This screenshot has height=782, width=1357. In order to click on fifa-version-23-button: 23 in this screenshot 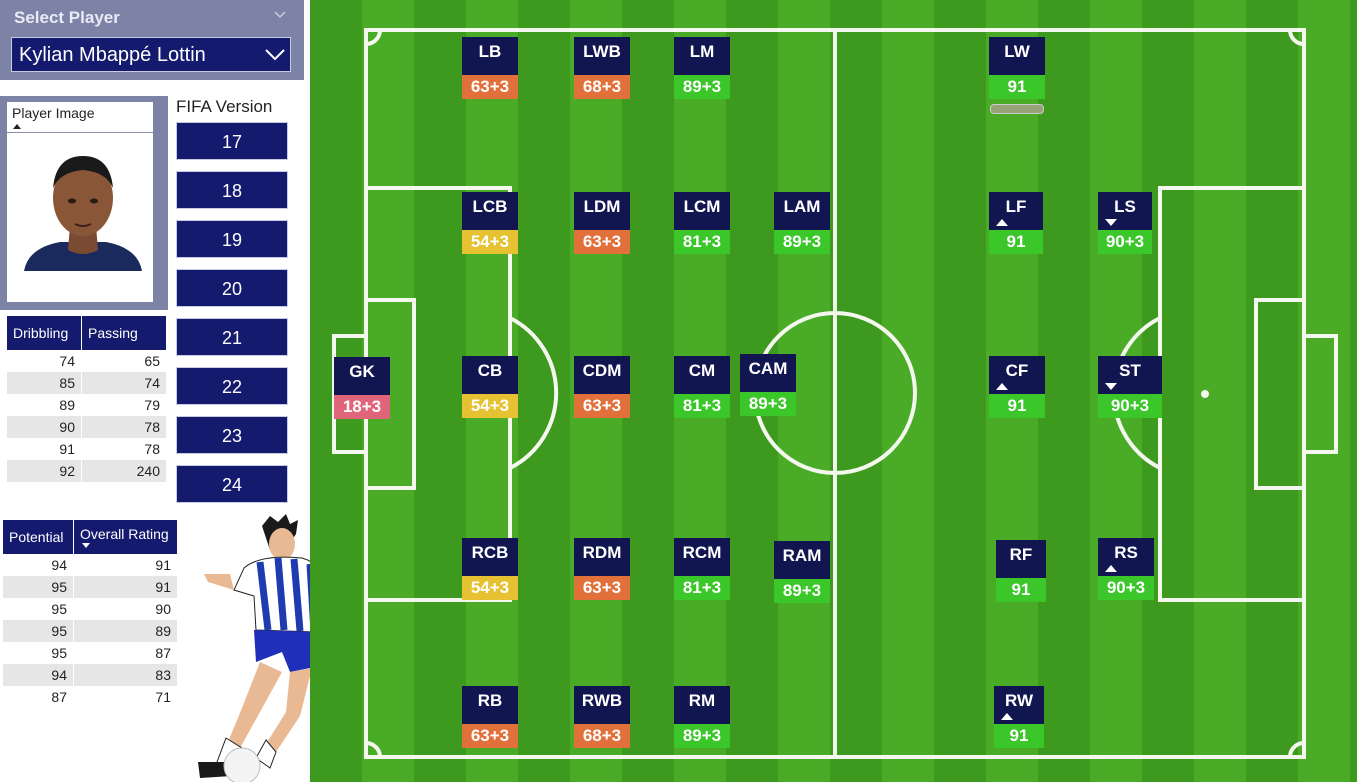, I will do `click(232, 435)`.